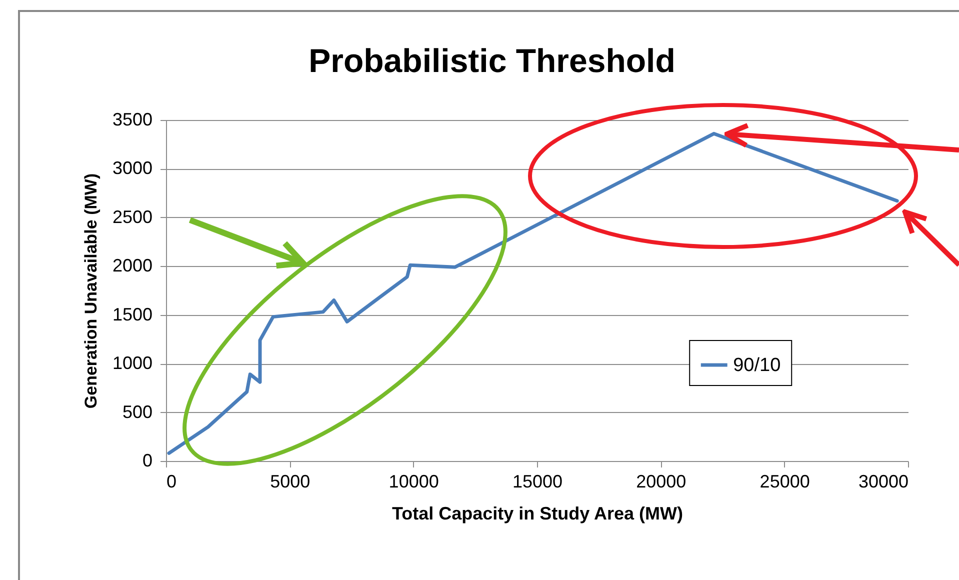 The height and width of the screenshot is (580, 959). What do you see at coordinates (492, 60) in the screenshot?
I see `chart-title: Probabilistic Threshold` at bounding box center [492, 60].